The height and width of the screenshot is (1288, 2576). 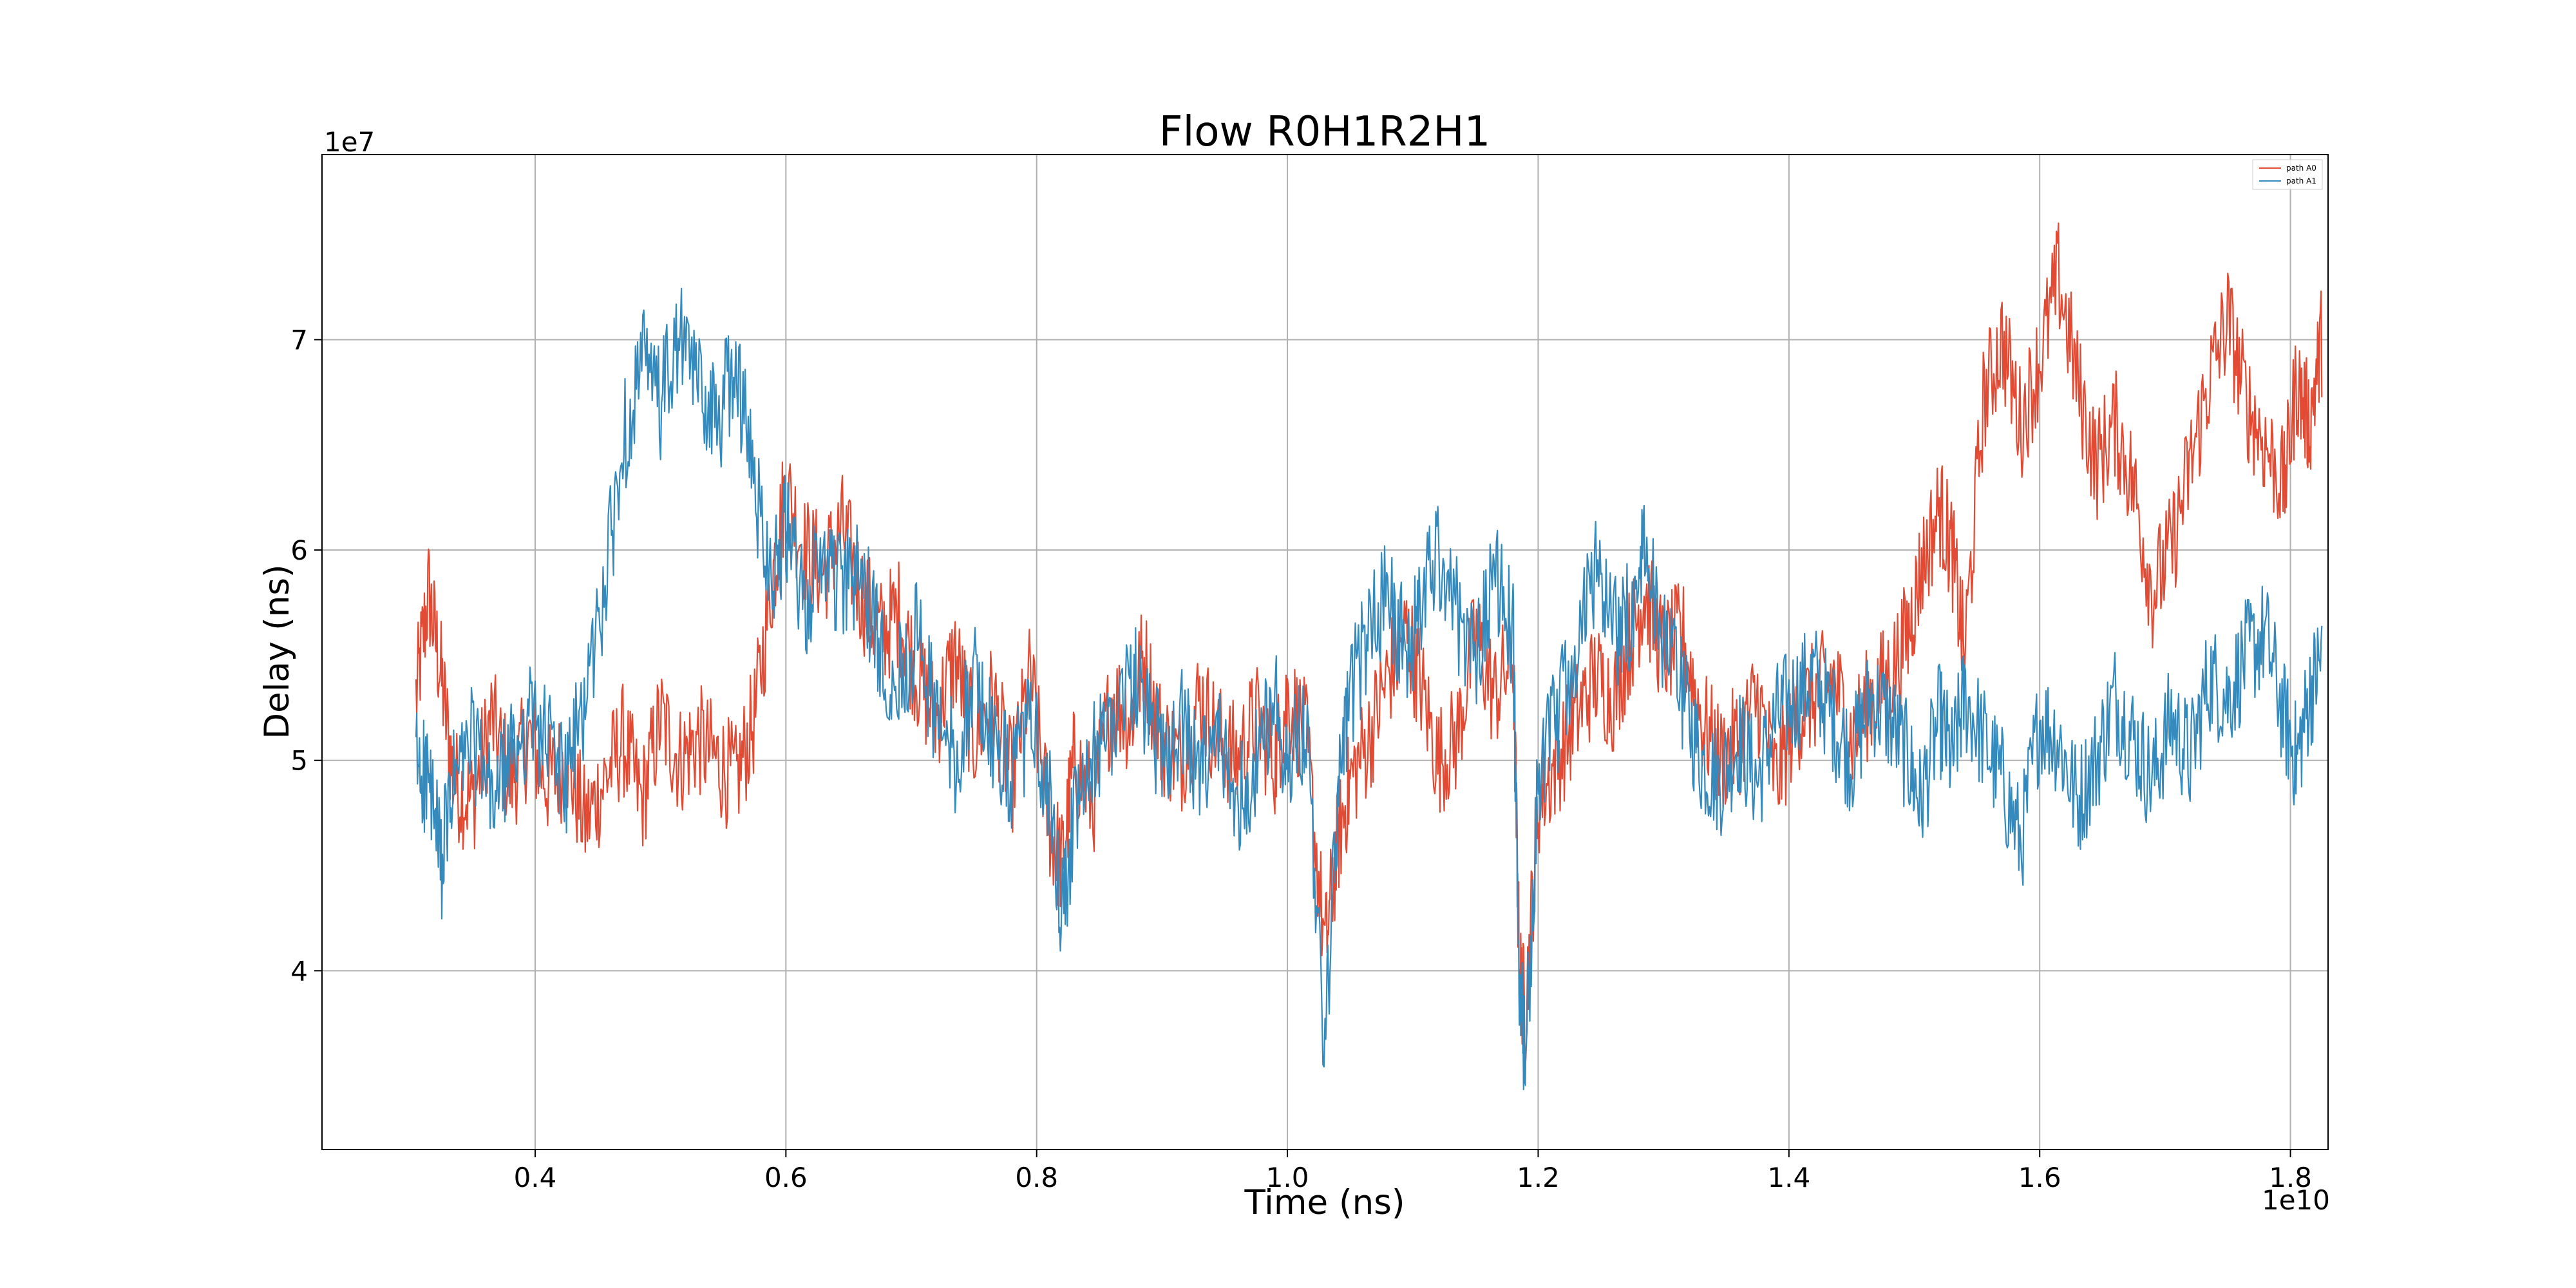 I want to click on x-tick-label: 1.6, so click(x=2039, y=1177).